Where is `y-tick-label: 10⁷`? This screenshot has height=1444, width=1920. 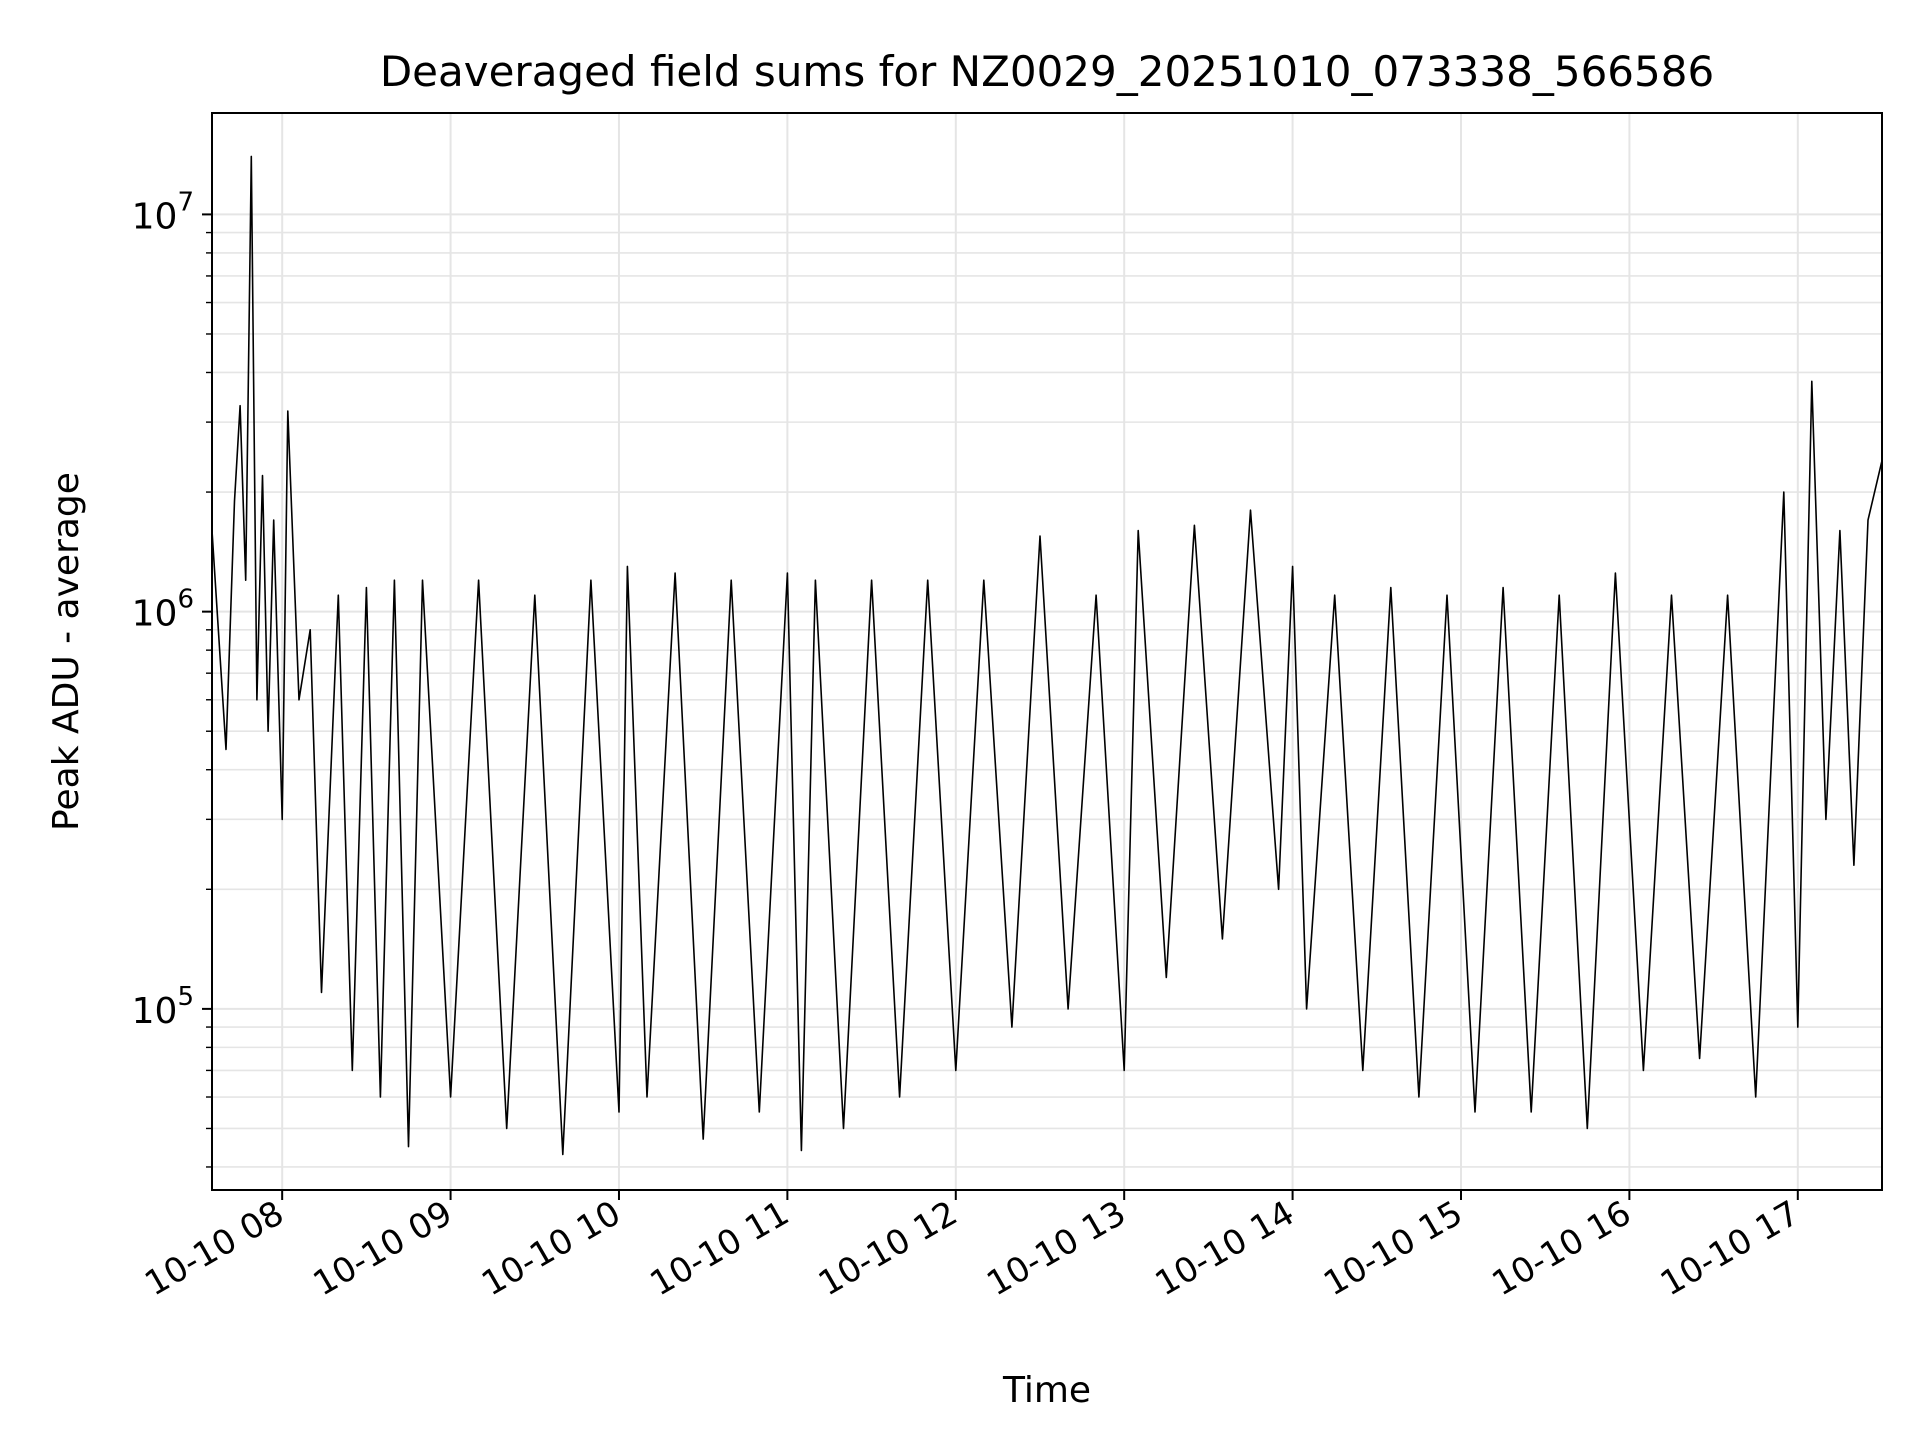
y-tick-label: 10⁷ is located at coordinates (163, 212).